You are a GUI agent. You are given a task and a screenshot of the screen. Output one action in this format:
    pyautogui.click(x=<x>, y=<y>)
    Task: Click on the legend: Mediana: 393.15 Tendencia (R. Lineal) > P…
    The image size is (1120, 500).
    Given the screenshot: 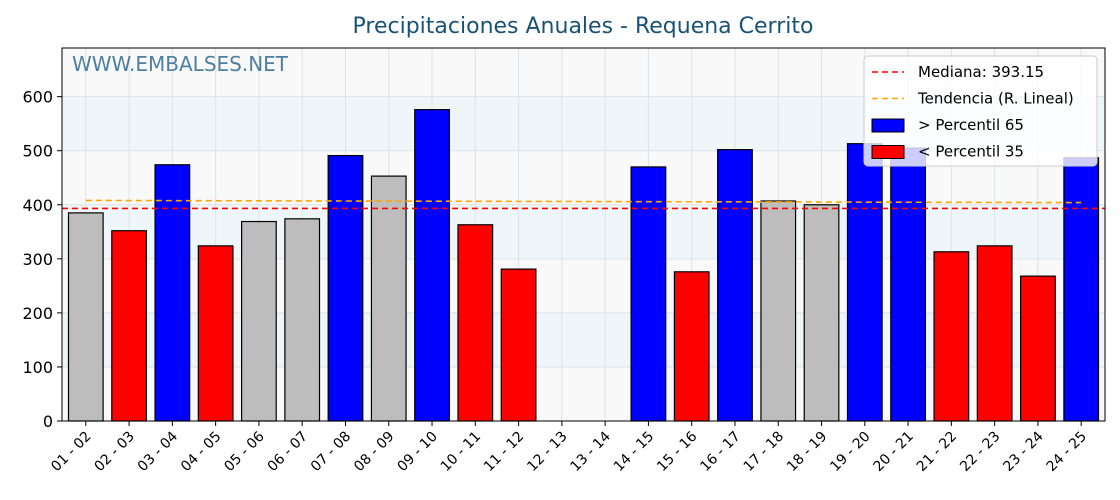 What is the action you would take?
    pyautogui.click(x=980, y=111)
    